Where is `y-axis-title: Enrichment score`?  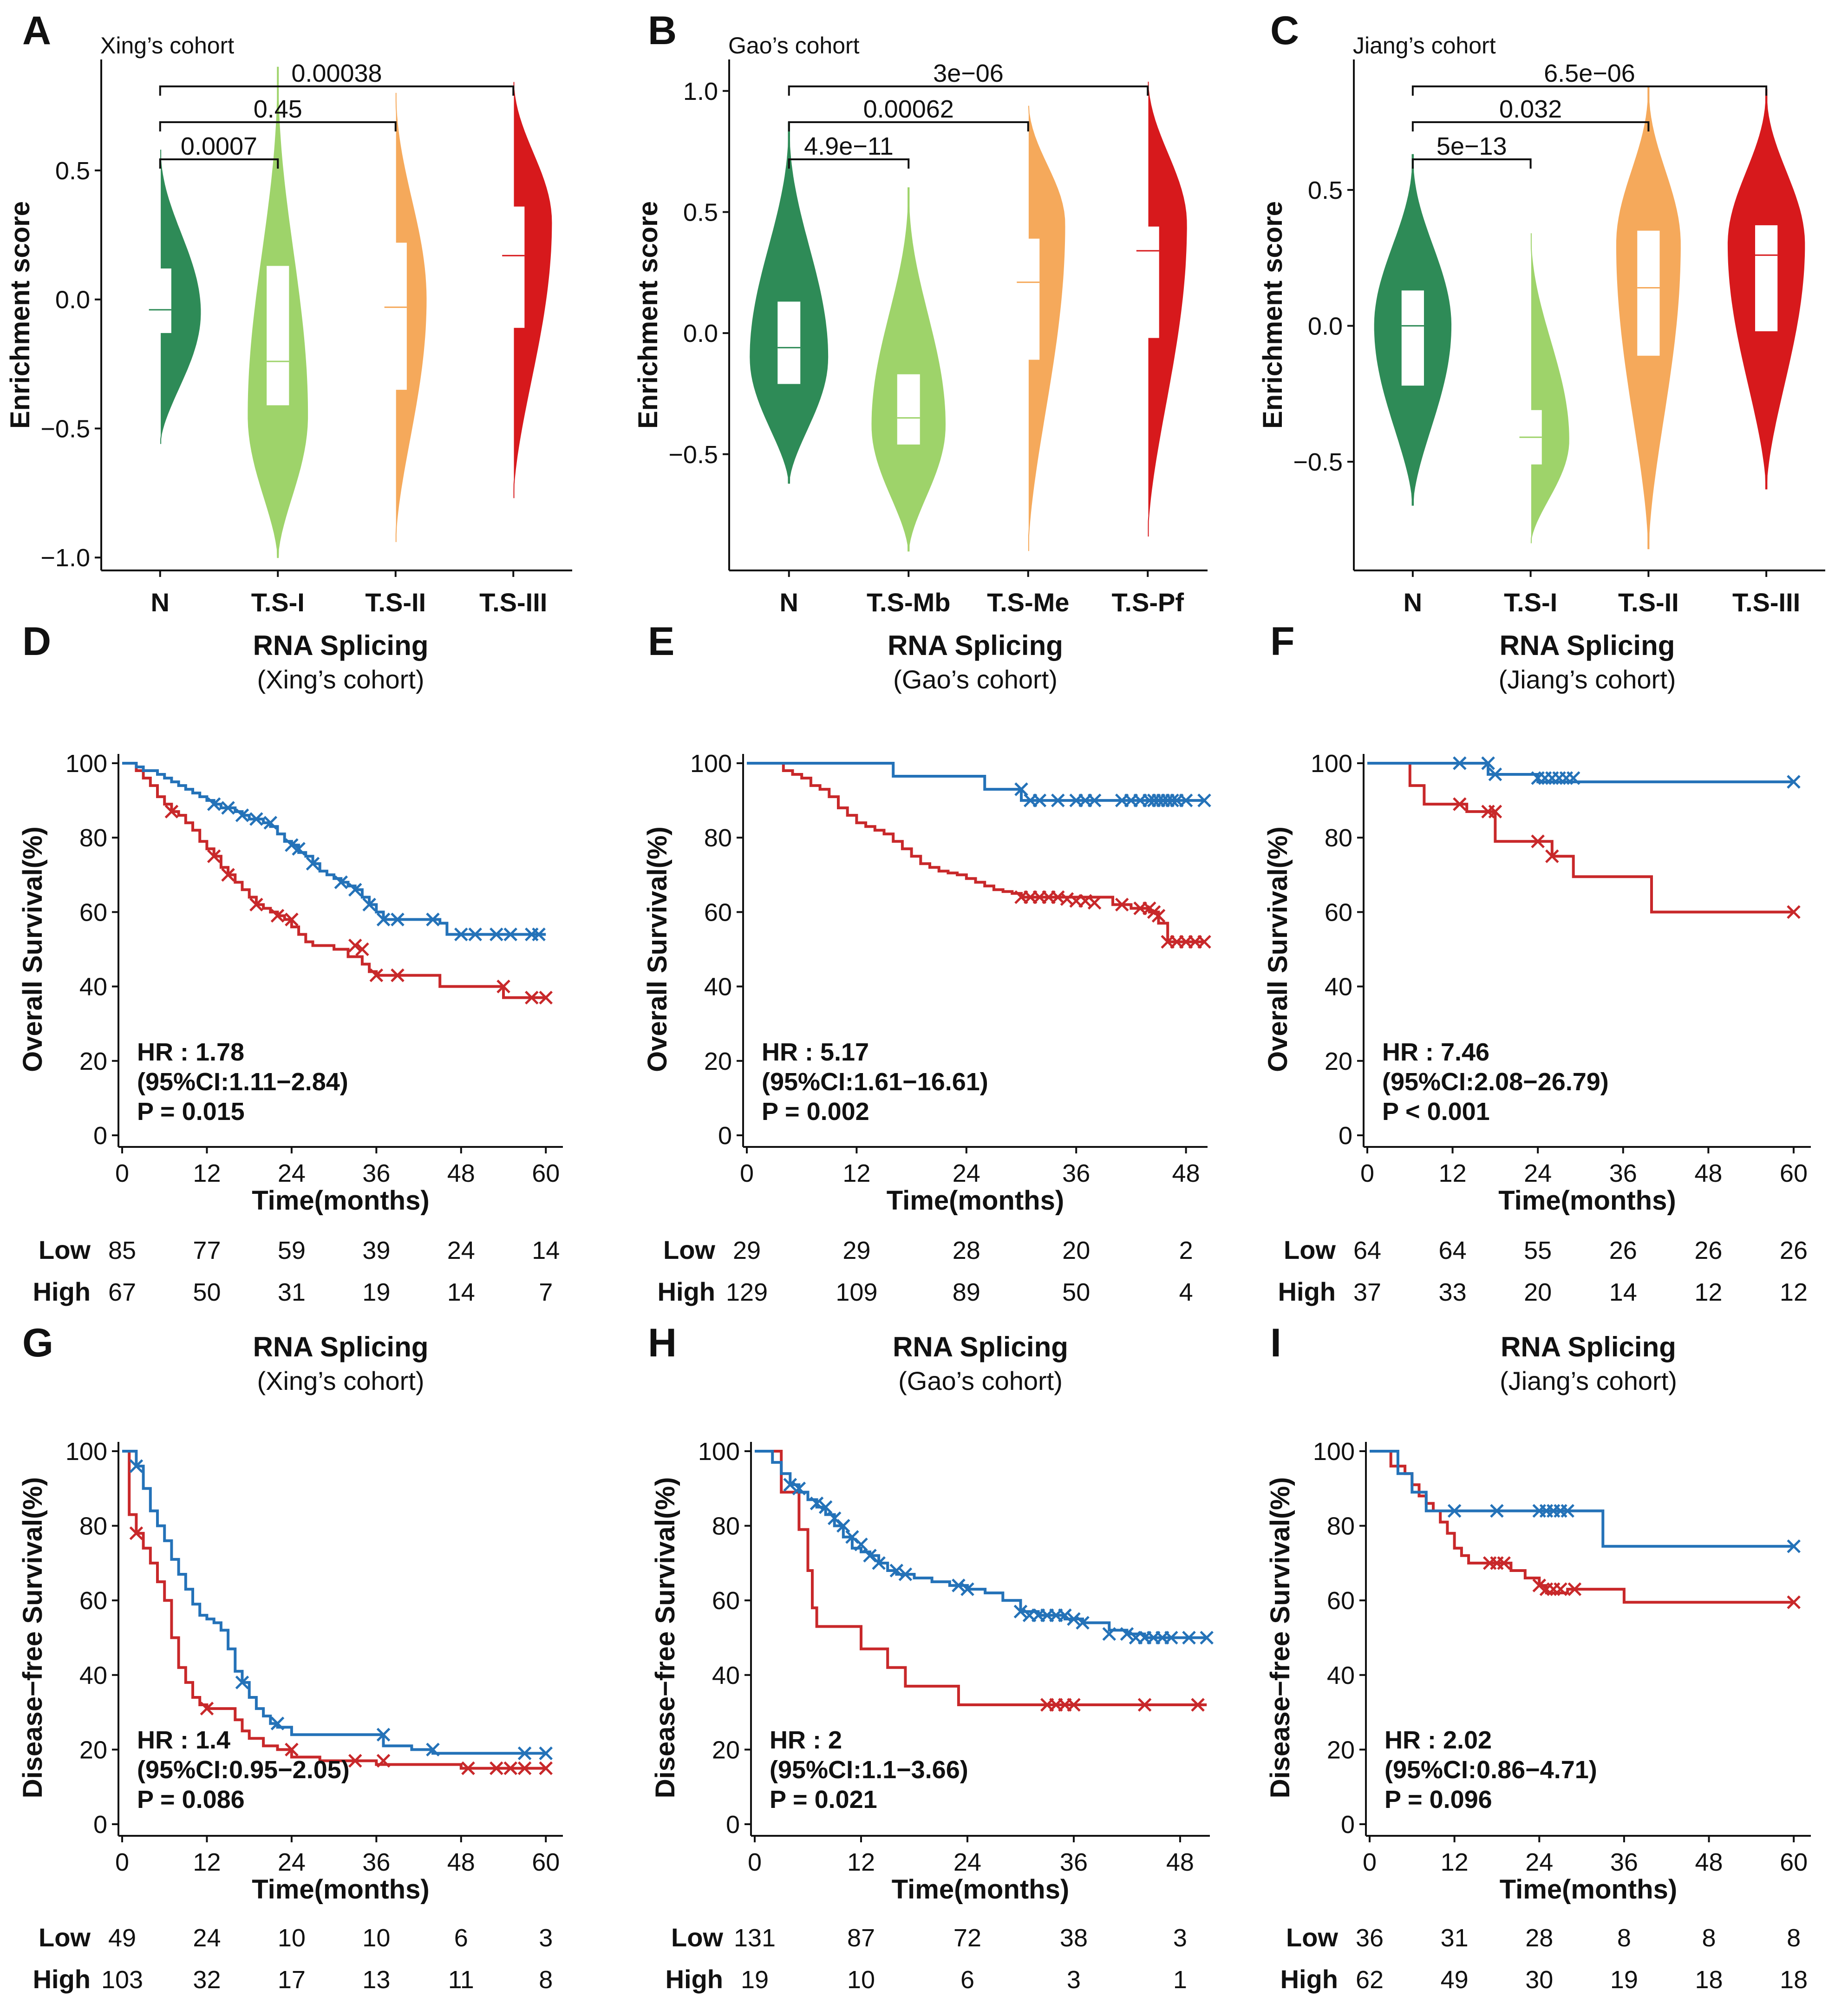 y-axis-title: Enrichment score is located at coordinates (648, 315).